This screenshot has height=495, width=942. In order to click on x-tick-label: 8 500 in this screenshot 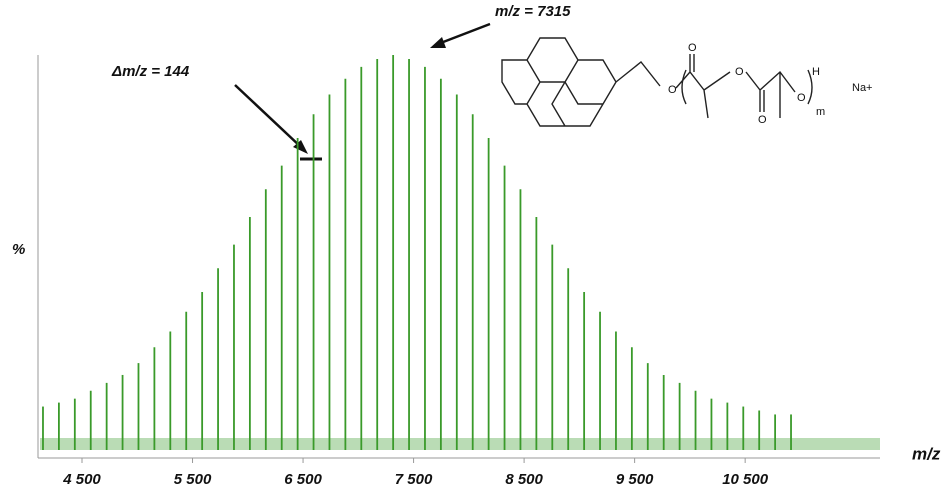, I will do `click(524, 479)`.